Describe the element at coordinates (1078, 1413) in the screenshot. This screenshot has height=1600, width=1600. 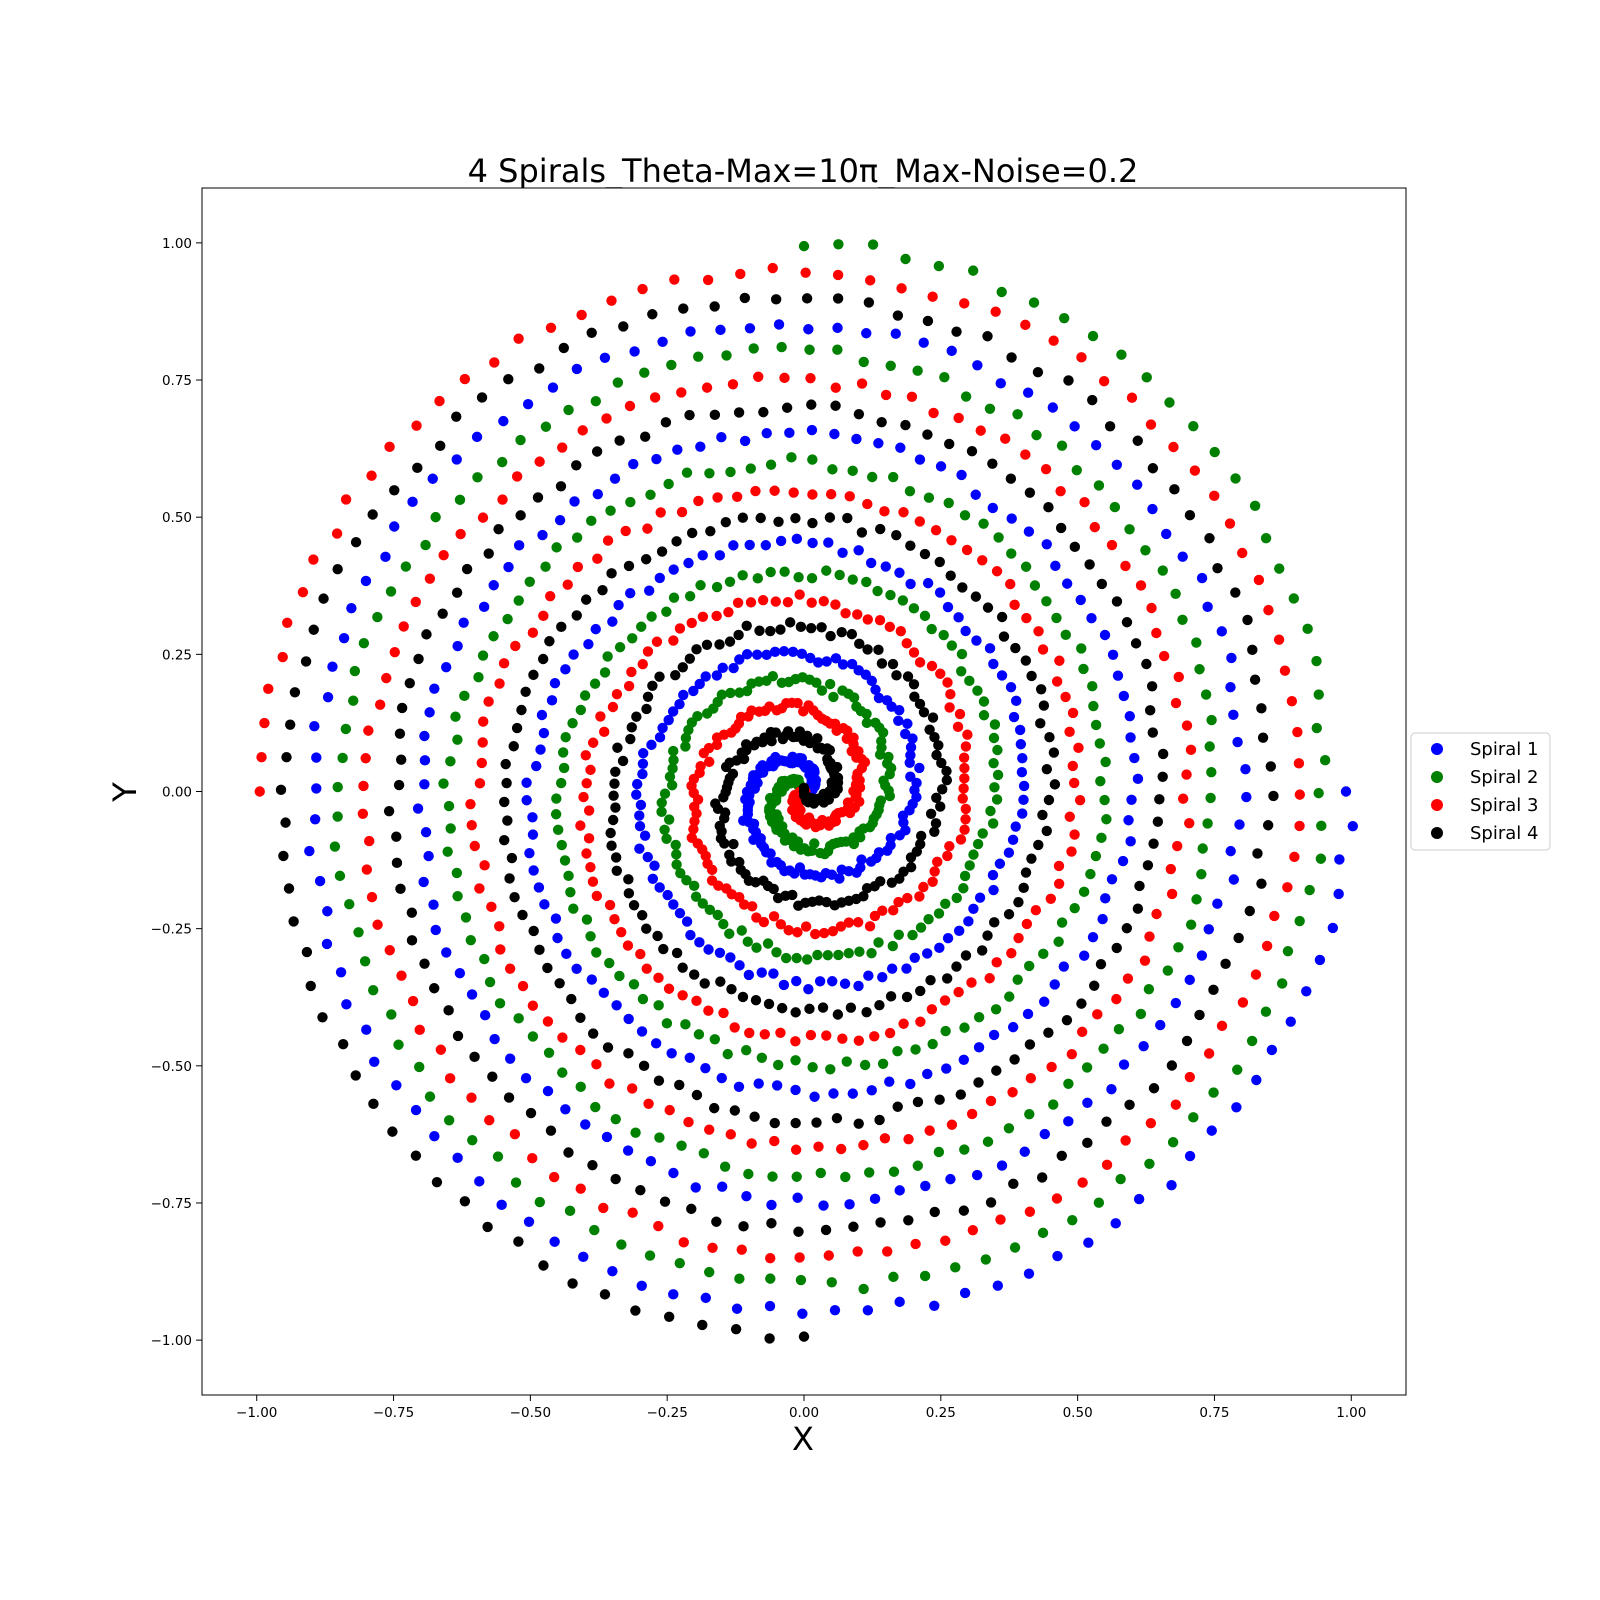
I see `x-tick-label: 0.50` at that location.